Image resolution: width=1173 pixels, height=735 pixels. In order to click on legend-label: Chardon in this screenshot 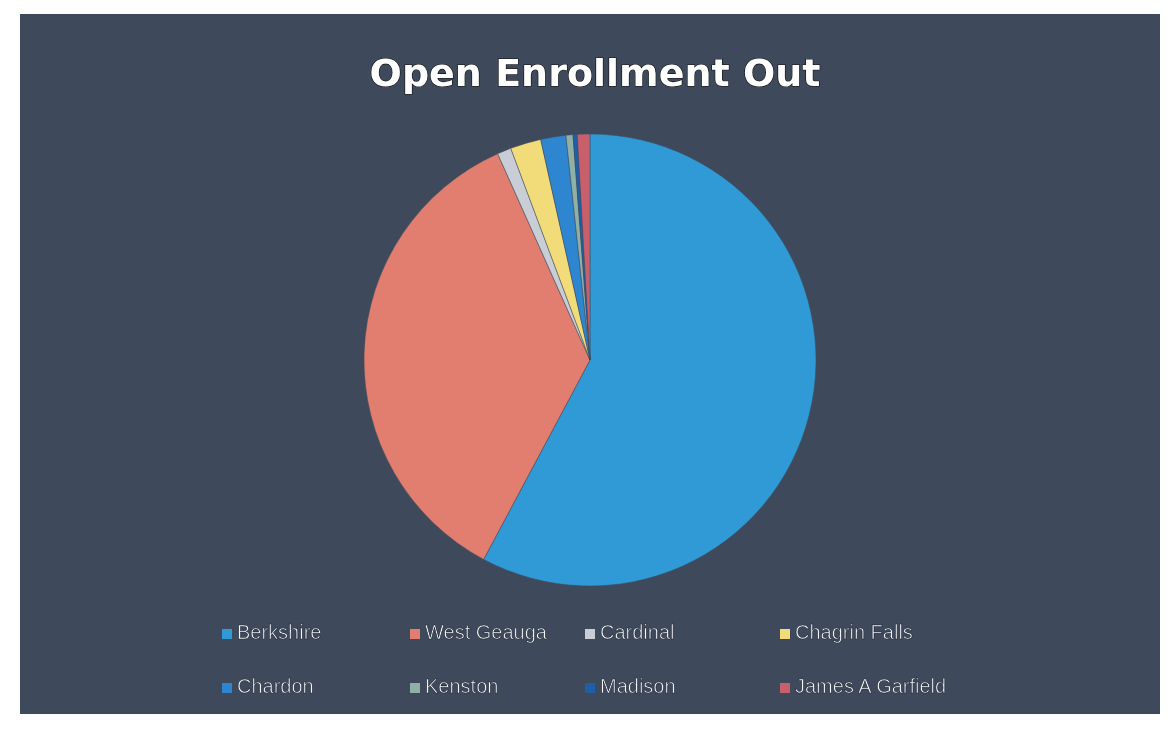, I will do `click(275, 686)`.